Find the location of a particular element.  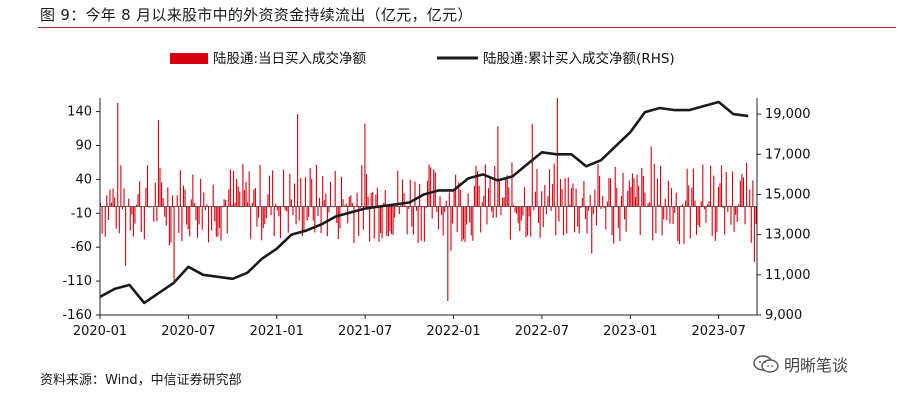

x-tick-label: 2022-07 is located at coordinates (542, 331).